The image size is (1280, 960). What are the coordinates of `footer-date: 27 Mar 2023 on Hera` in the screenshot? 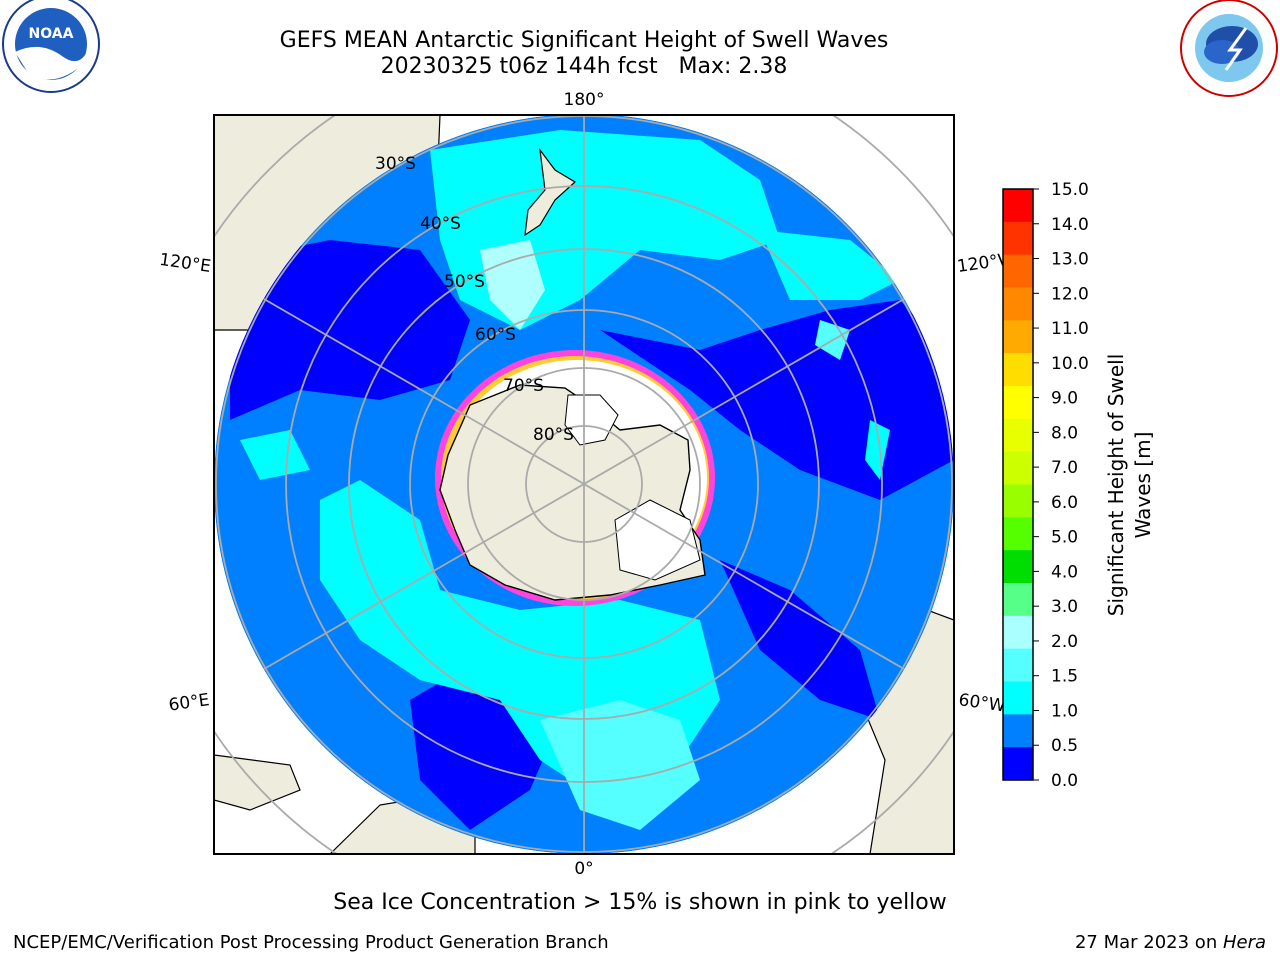 It's located at (1170, 942).